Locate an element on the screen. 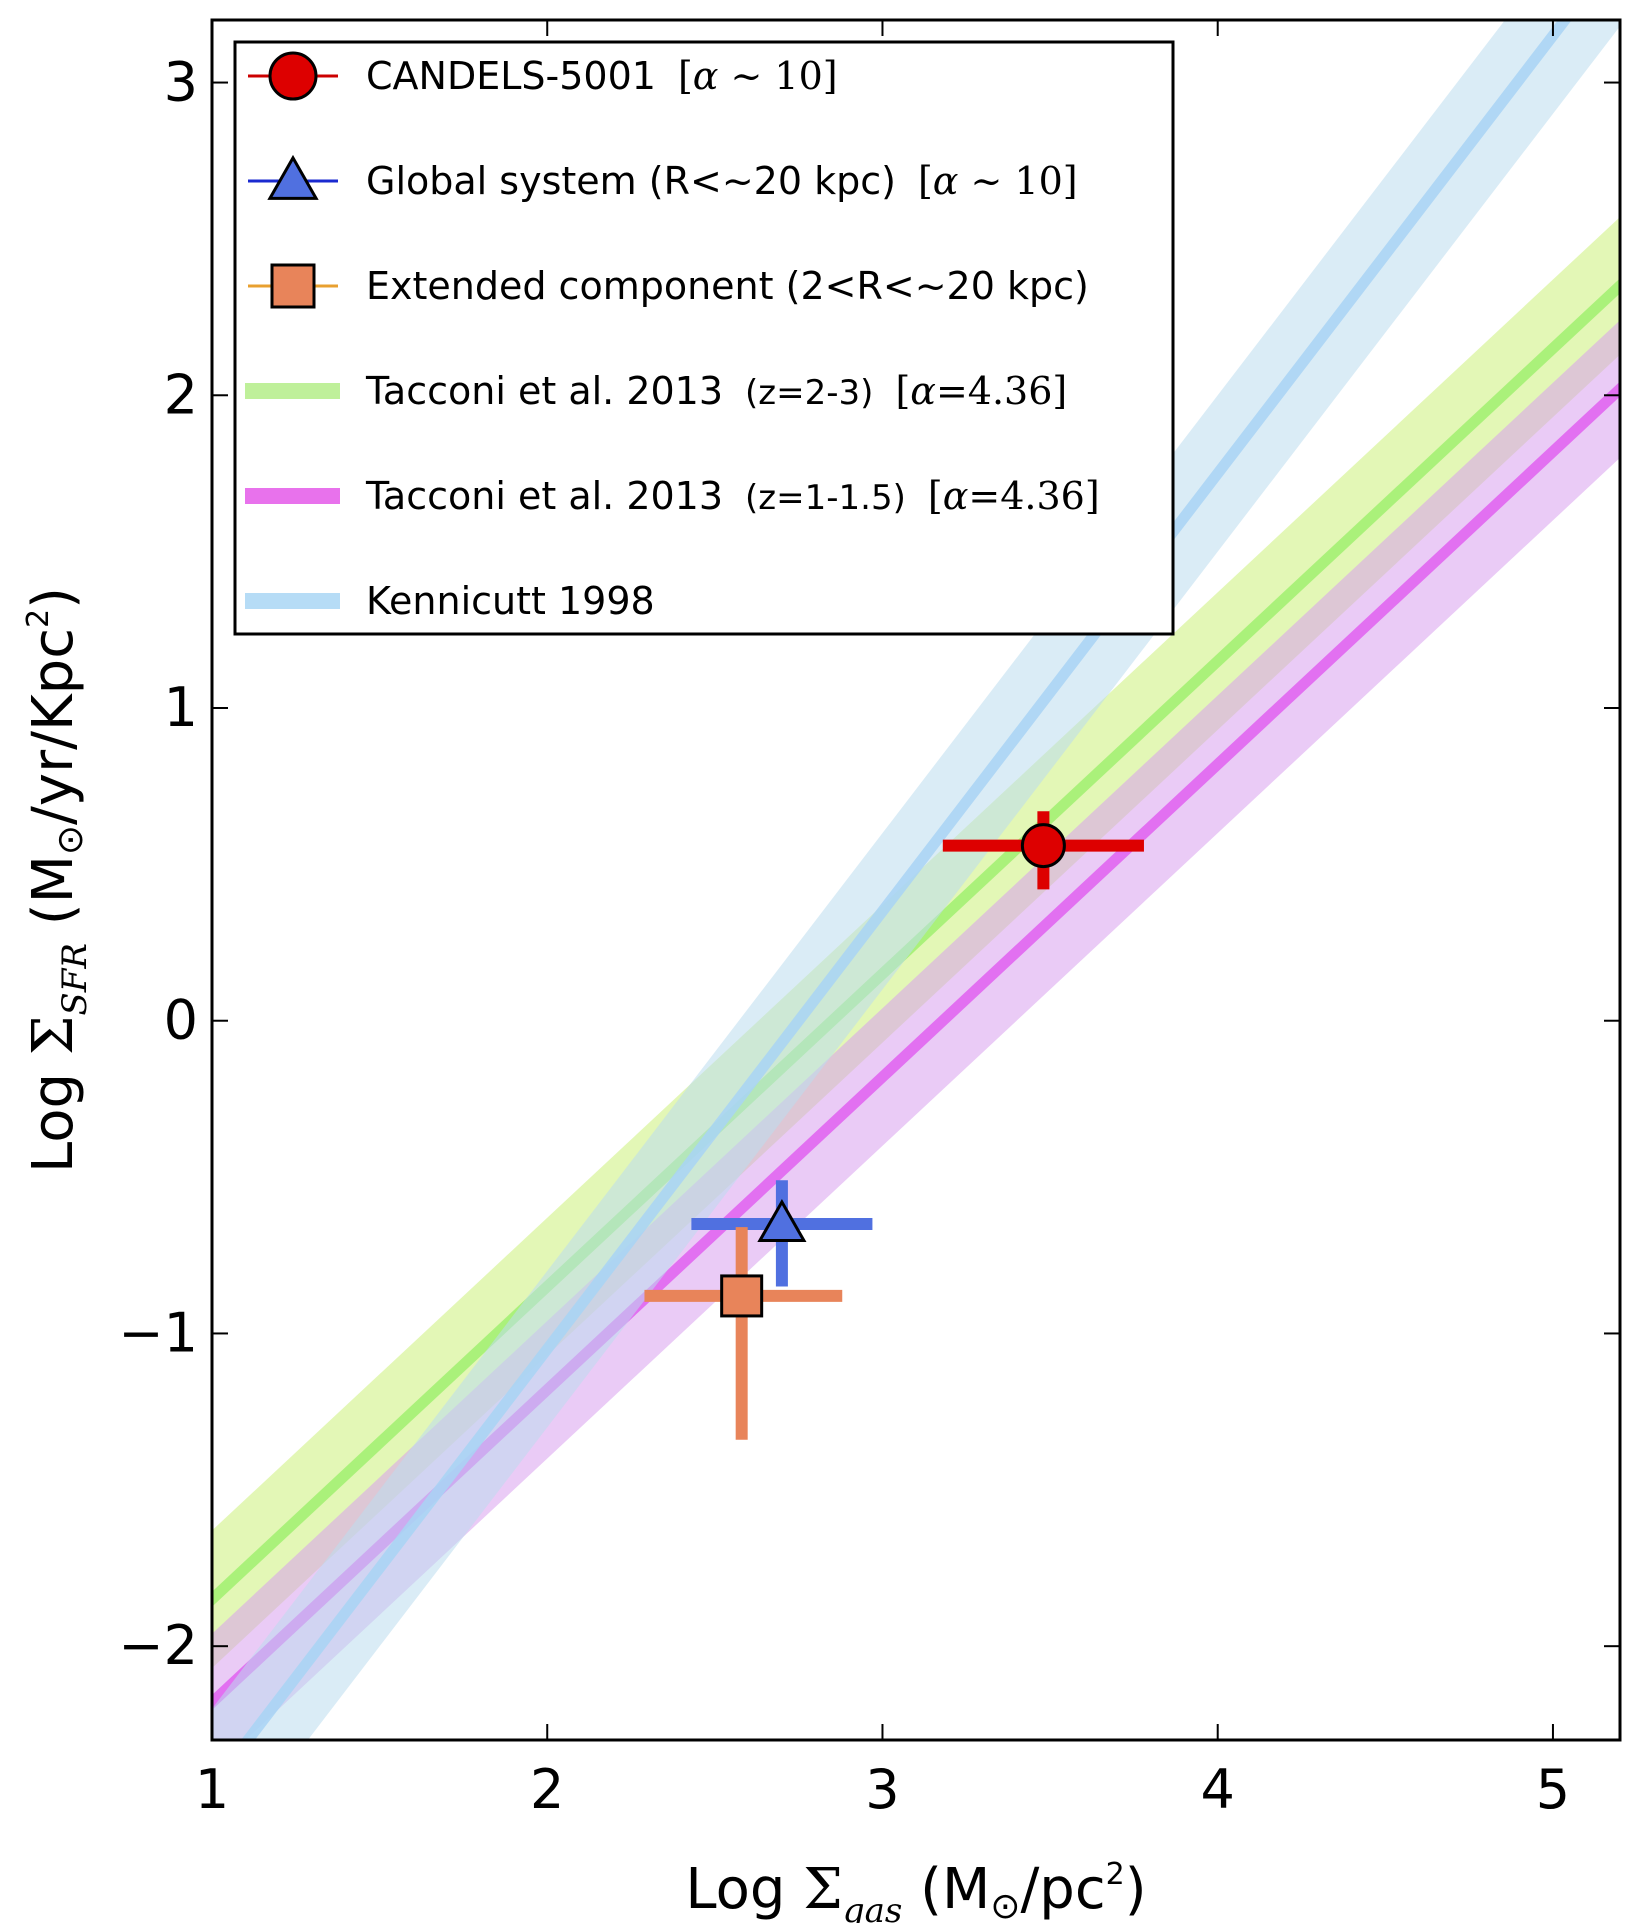 The width and height of the screenshot is (1634, 1923). x-tick-label: 2 is located at coordinates (547, 1789).